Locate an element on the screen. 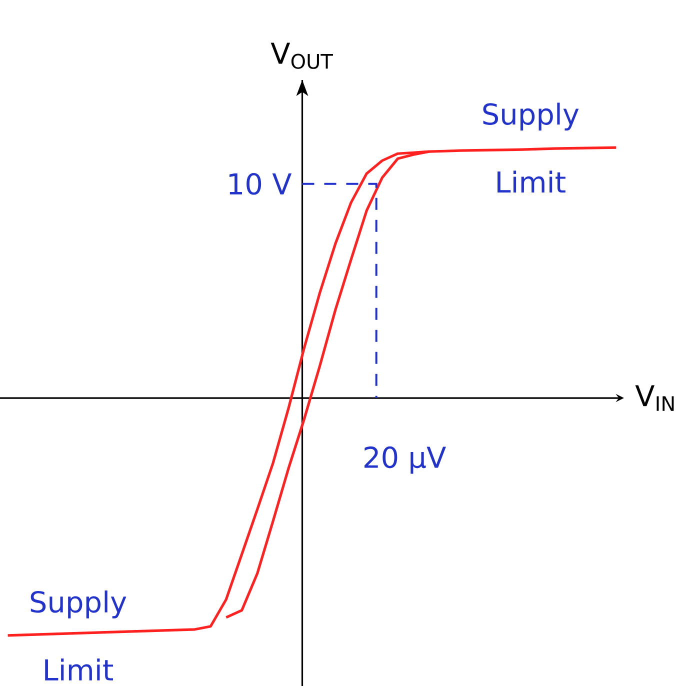  x-axis-title: V$_{IN}$ is located at coordinates (654, 398).